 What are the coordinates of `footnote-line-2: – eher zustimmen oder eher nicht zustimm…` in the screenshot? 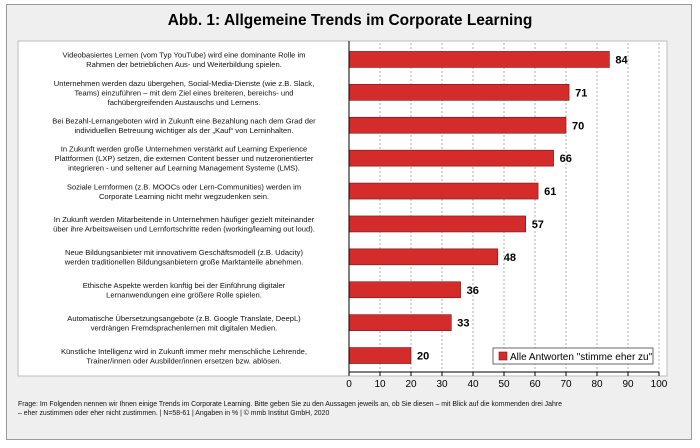 It's located at (174, 413).